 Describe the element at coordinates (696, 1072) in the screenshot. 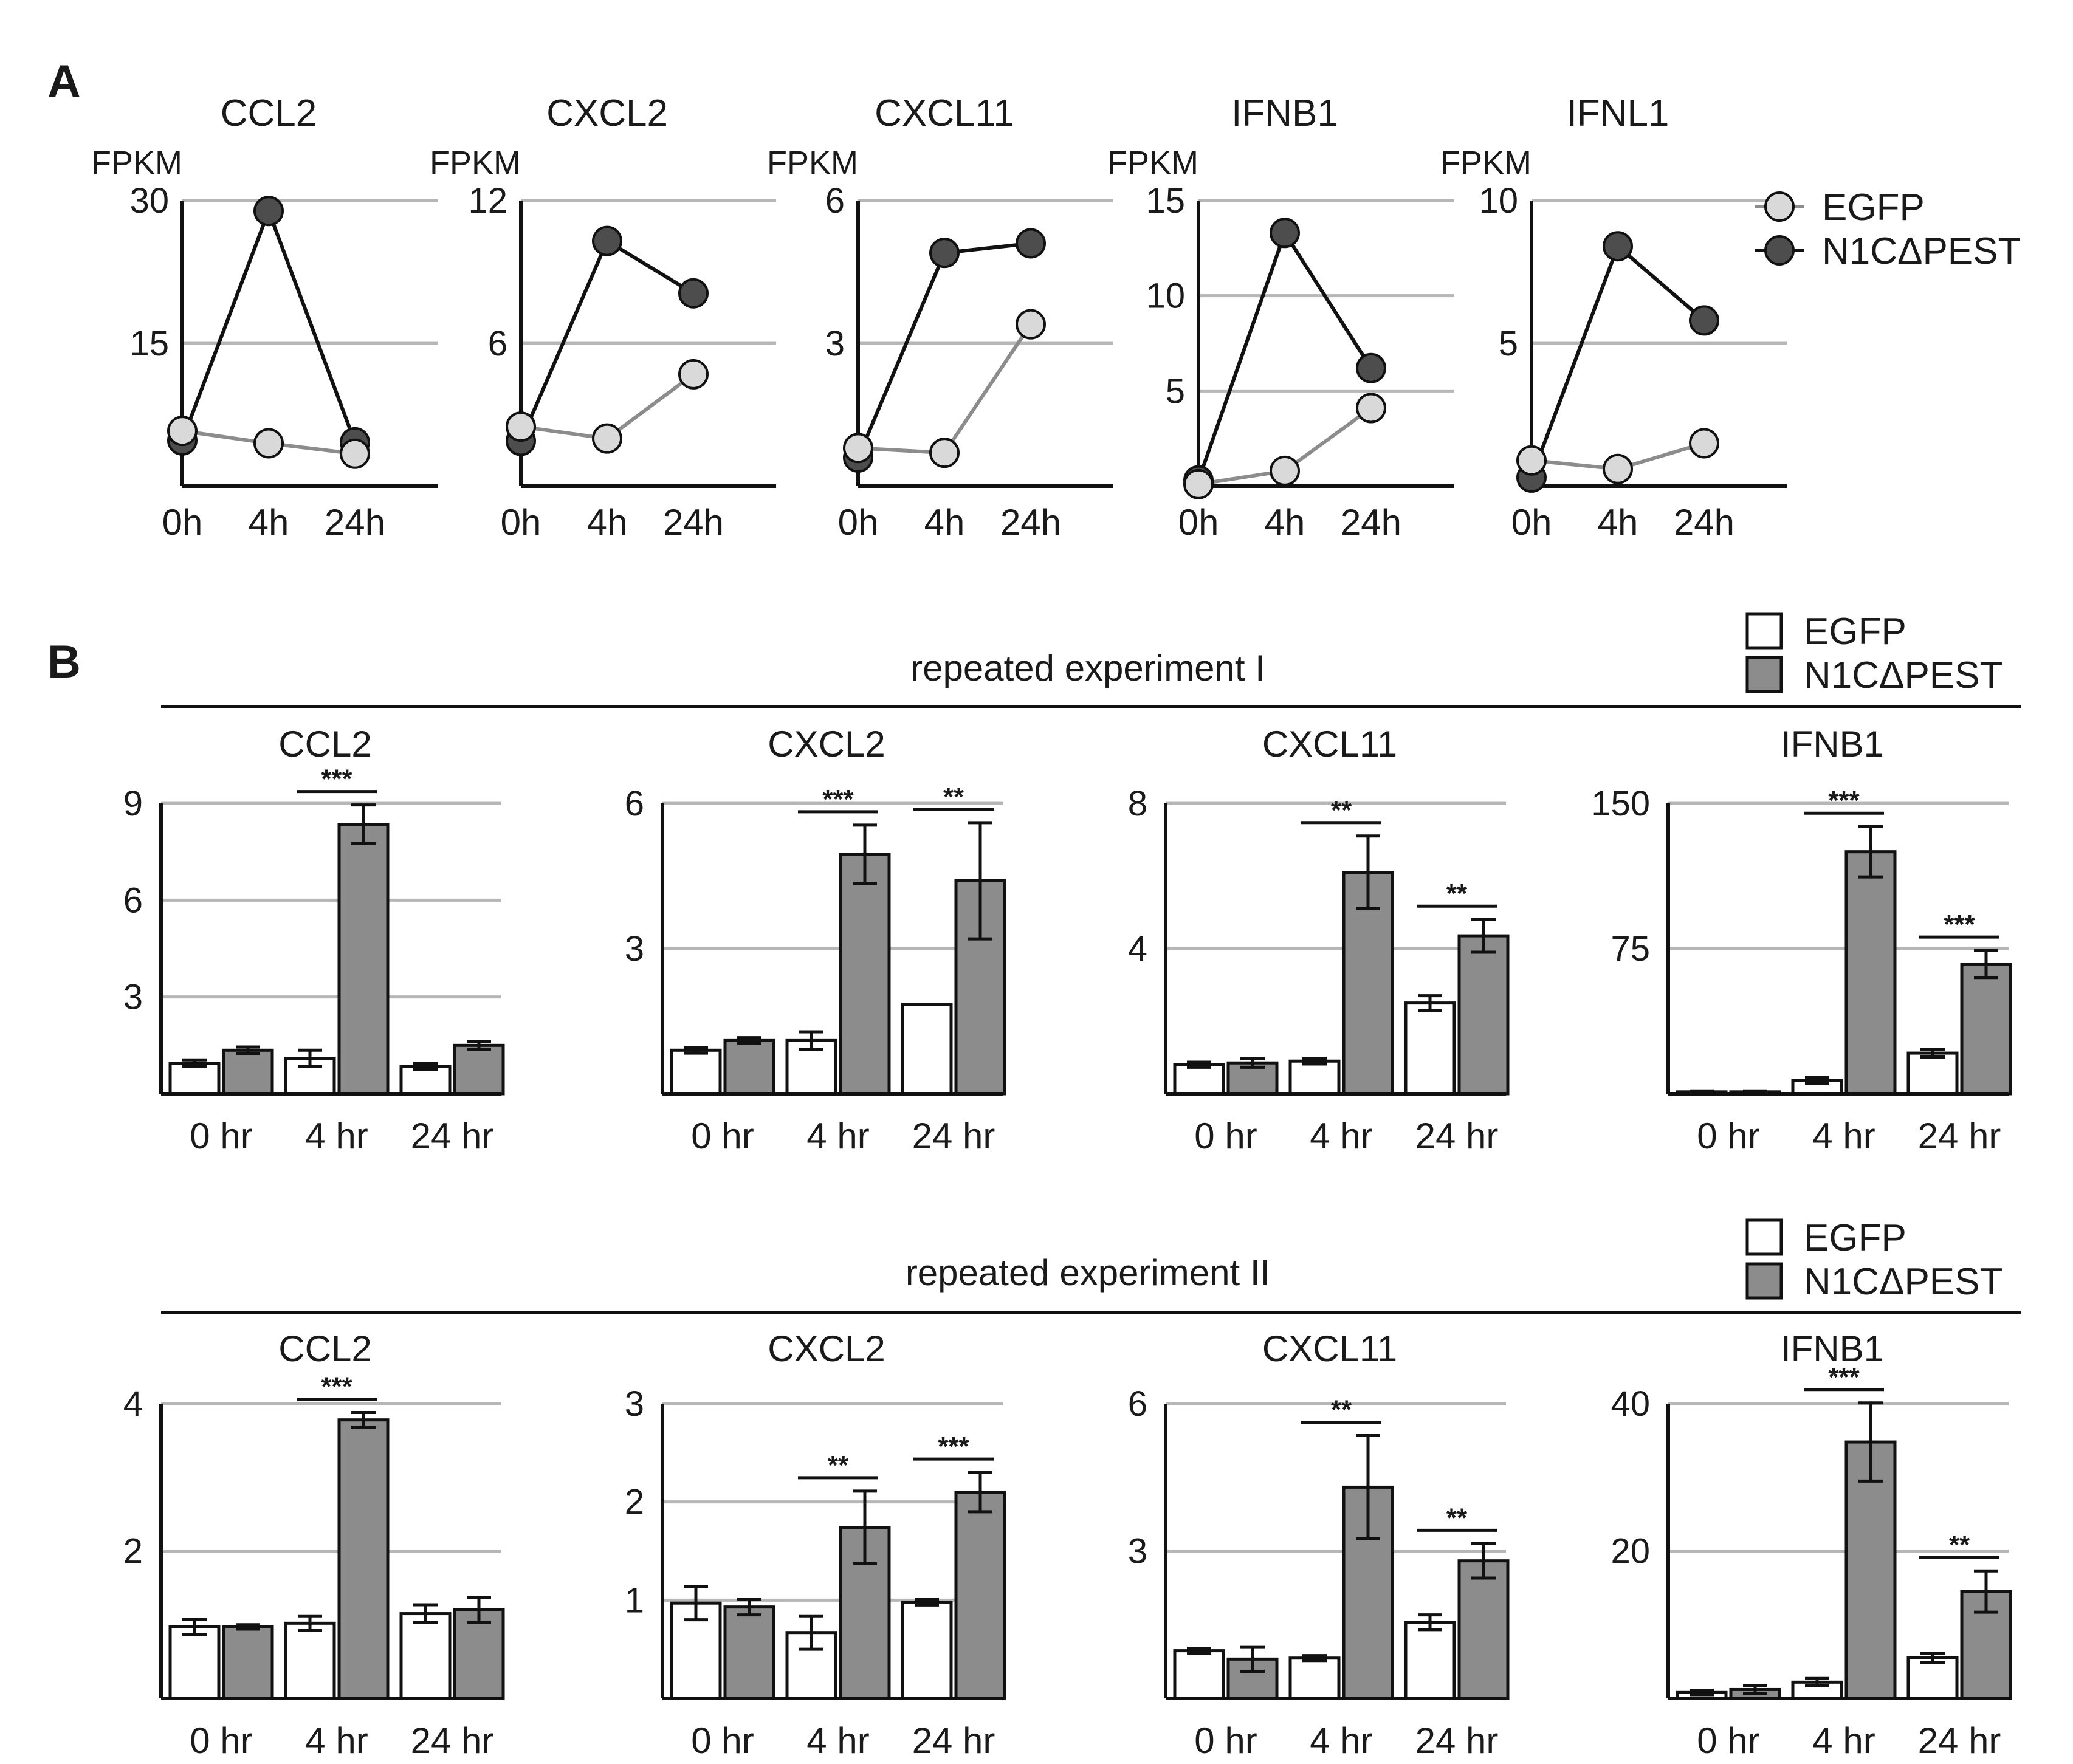

I see `chart-b-repeated-experiment-i-cxcl2-bar-egfp` at that location.